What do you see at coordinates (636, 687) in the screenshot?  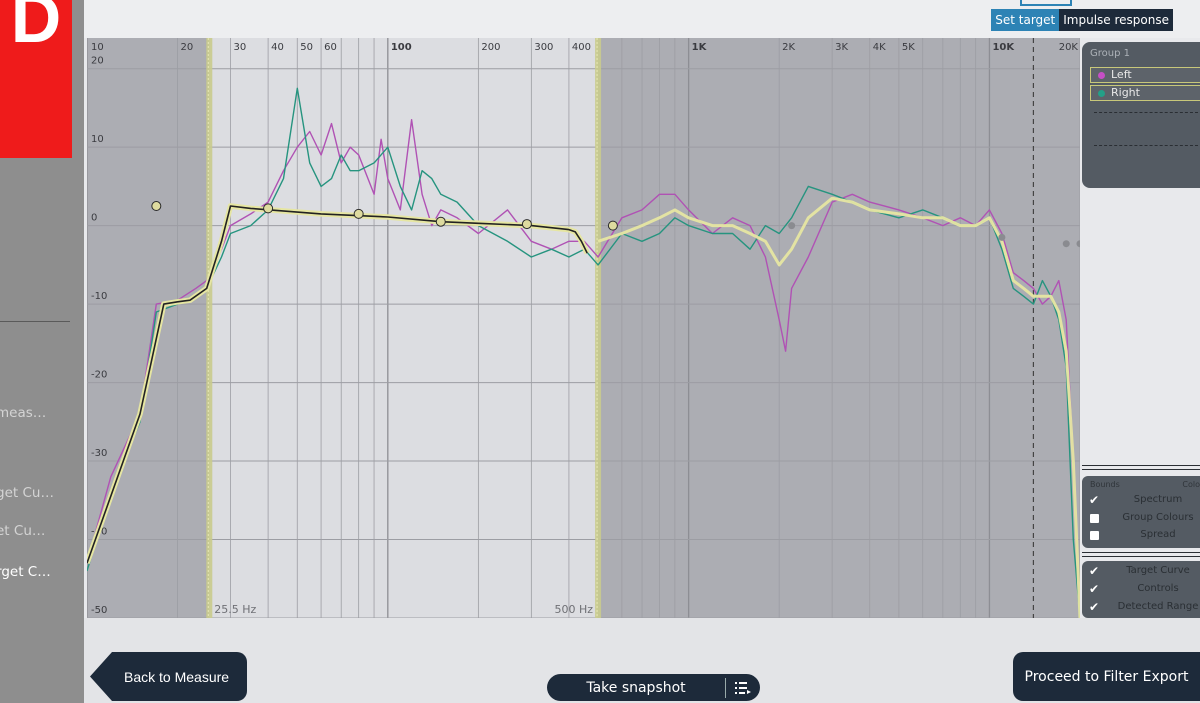 I see `take-snapshot-label: Take snapshot` at bounding box center [636, 687].